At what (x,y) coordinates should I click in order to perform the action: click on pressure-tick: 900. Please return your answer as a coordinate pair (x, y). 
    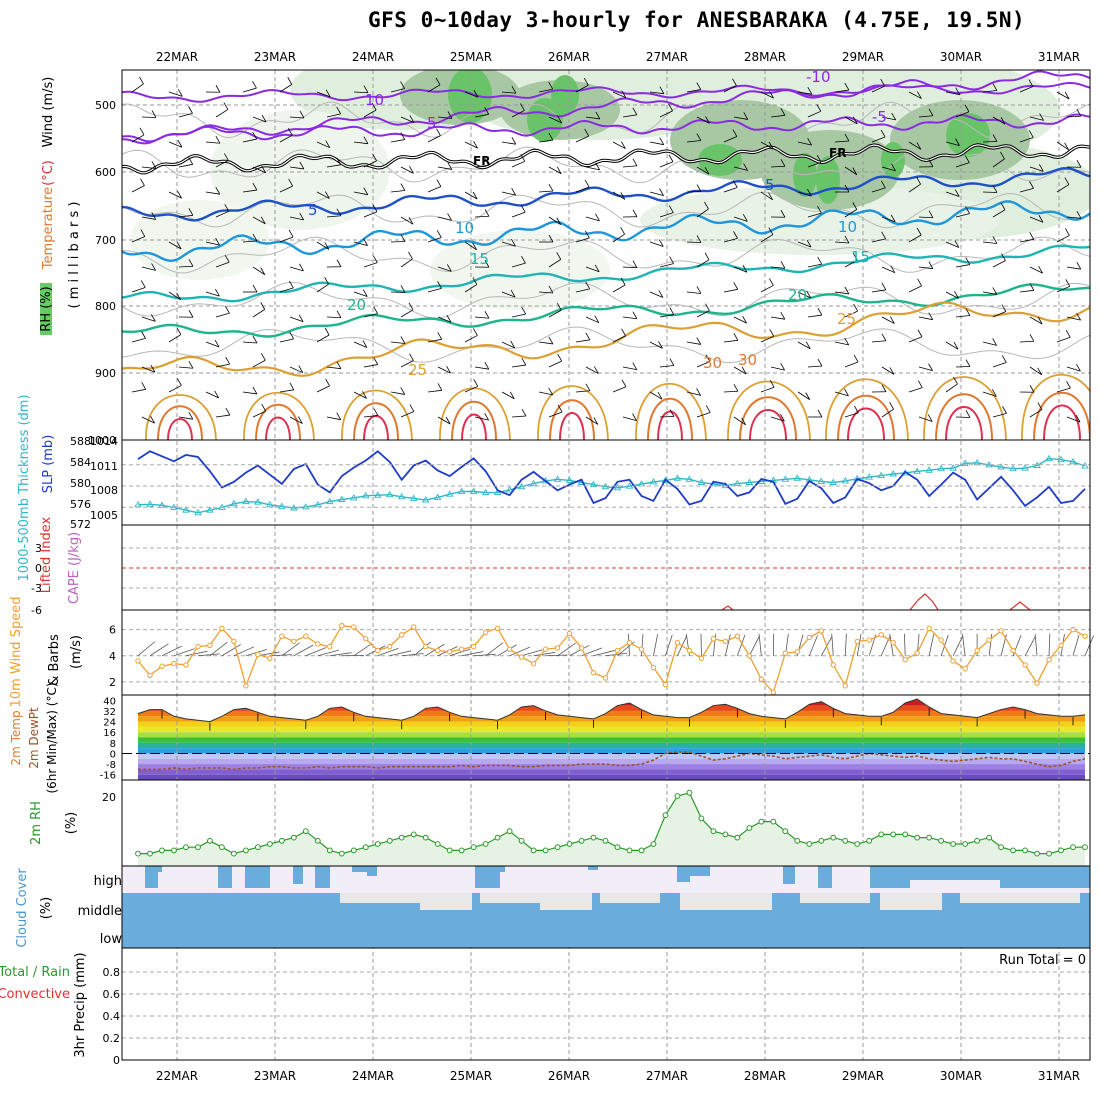
    Looking at the image, I should click on (105, 373).